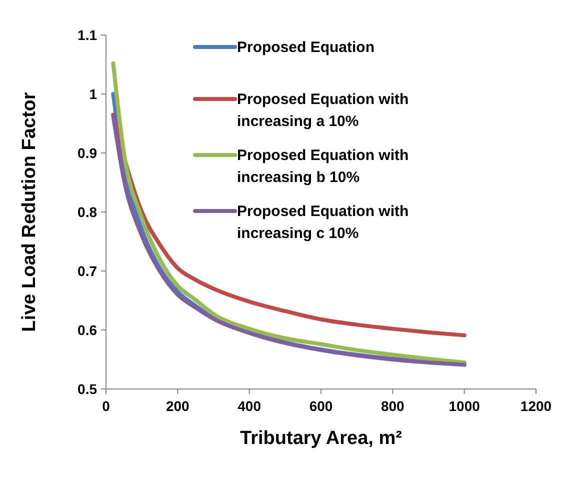 Image resolution: width=566 pixels, height=481 pixels. Describe the element at coordinates (321, 438) in the screenshot. I see `x-axis-title: Tributary Area, m²` at that location.